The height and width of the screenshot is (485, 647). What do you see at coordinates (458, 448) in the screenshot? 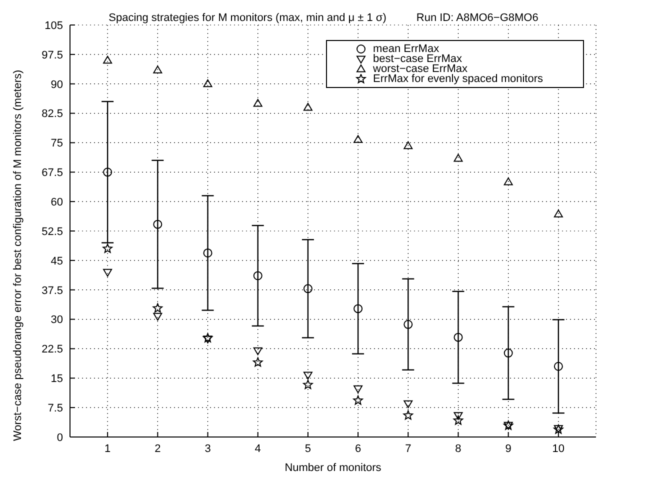
I see `x-tick-label: 8` at bounding box center [458, 448].